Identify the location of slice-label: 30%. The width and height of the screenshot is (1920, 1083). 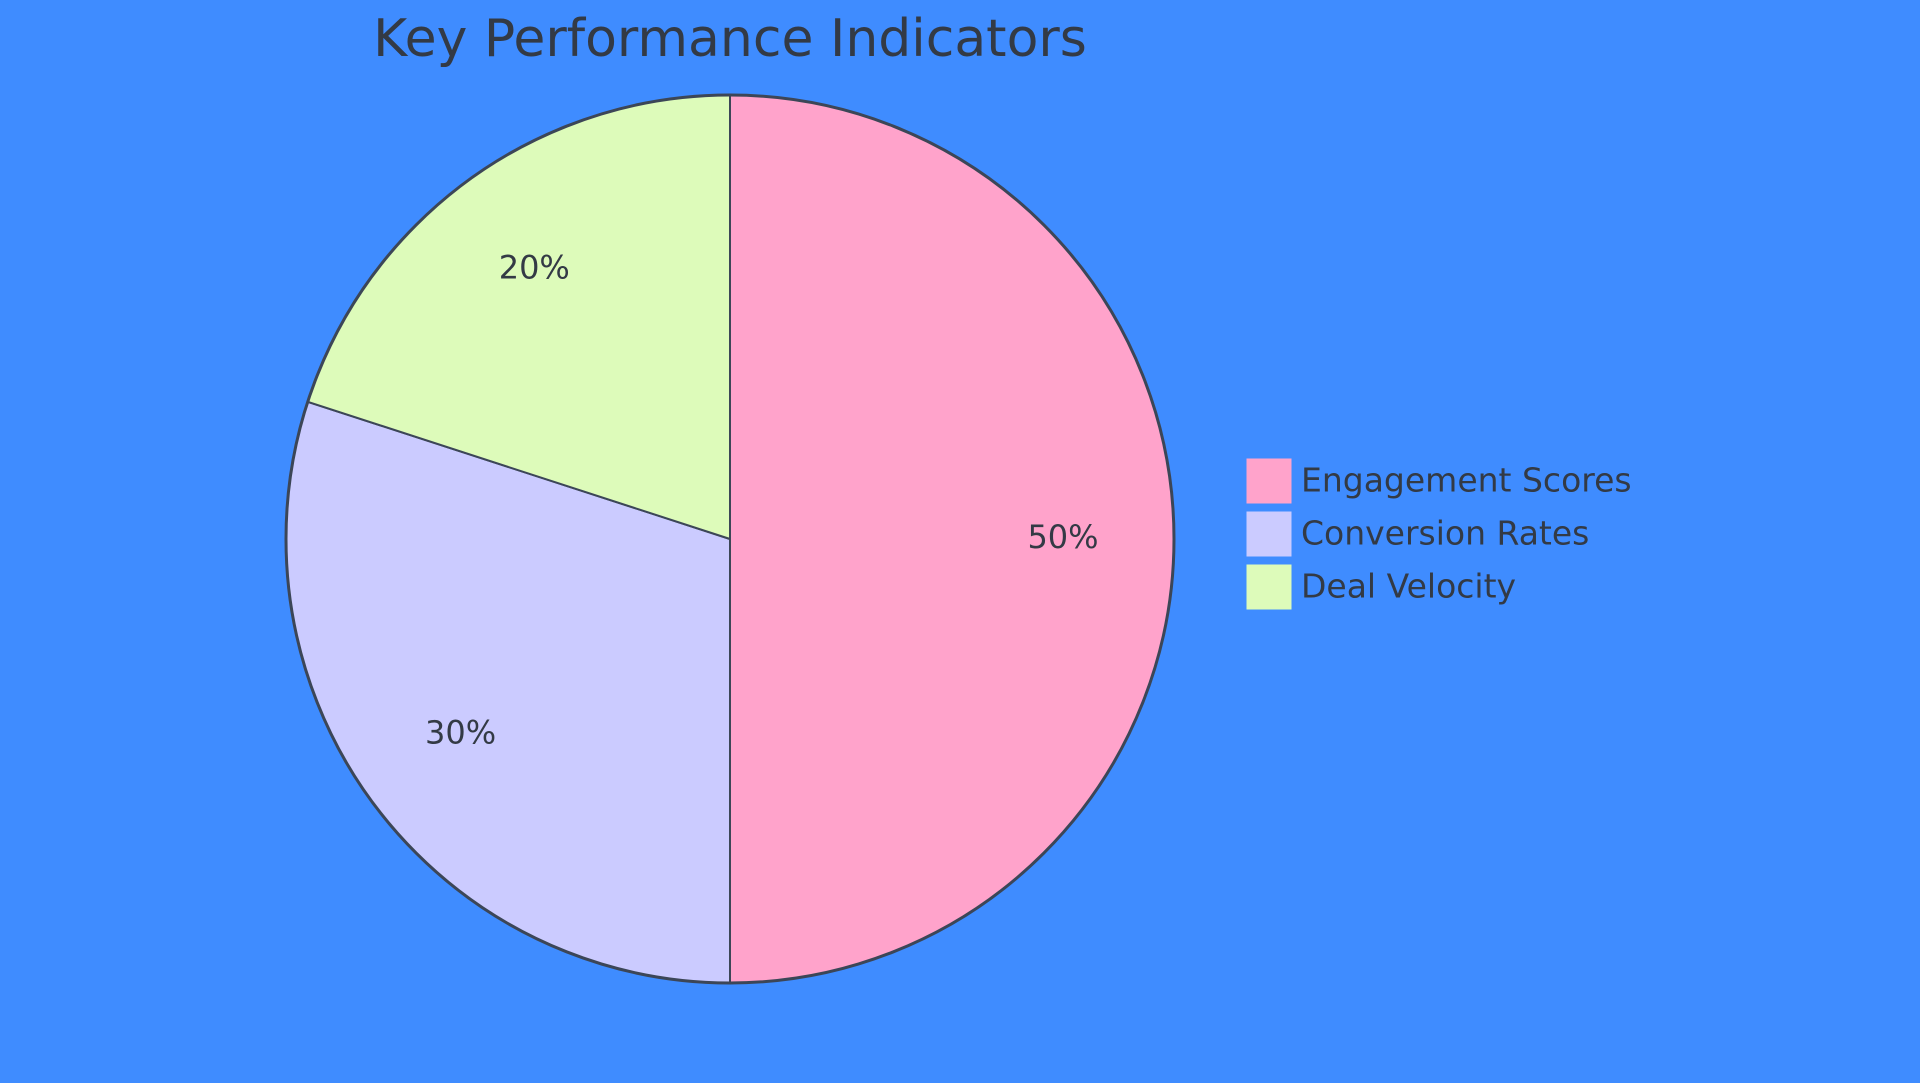
(460, 733).